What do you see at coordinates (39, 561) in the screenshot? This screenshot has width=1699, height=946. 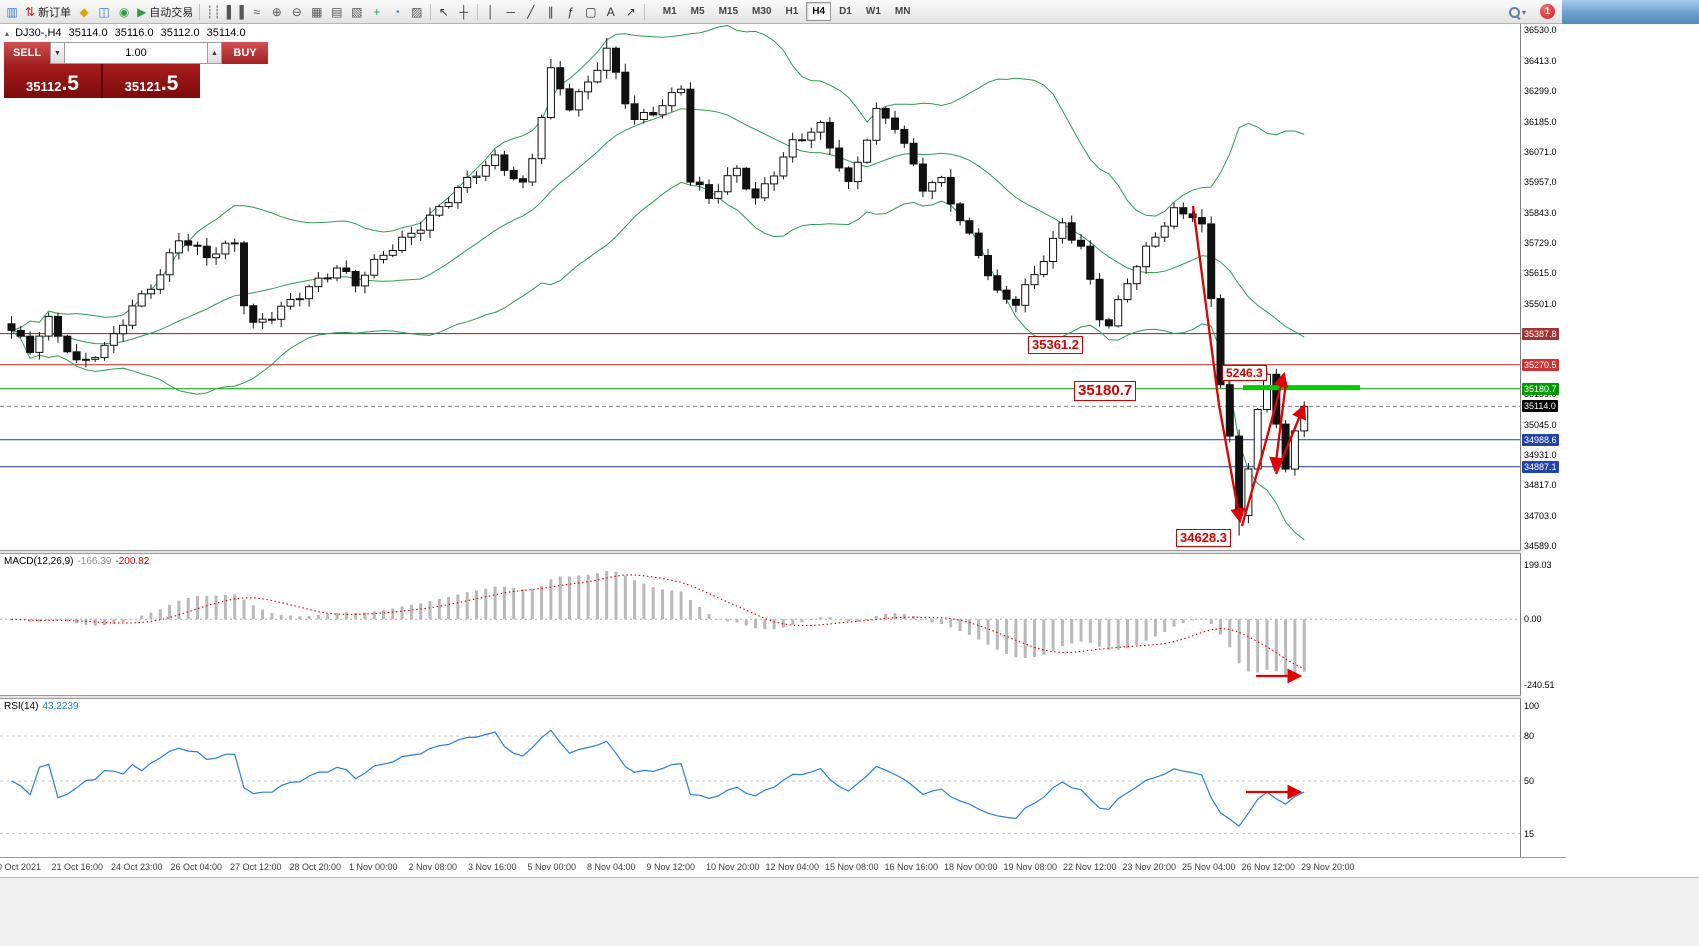 I see `macd-name: MACD(12,26,9)` at bounding box center [39, 561].